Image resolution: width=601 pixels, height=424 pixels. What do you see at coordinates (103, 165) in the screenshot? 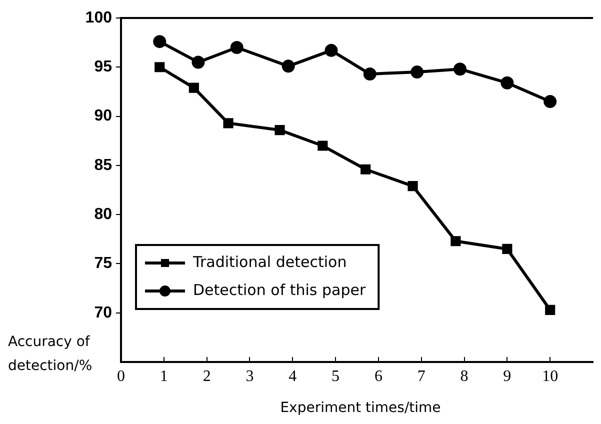
I see `y-tick-label: 85` at bounding box center [103, 165].